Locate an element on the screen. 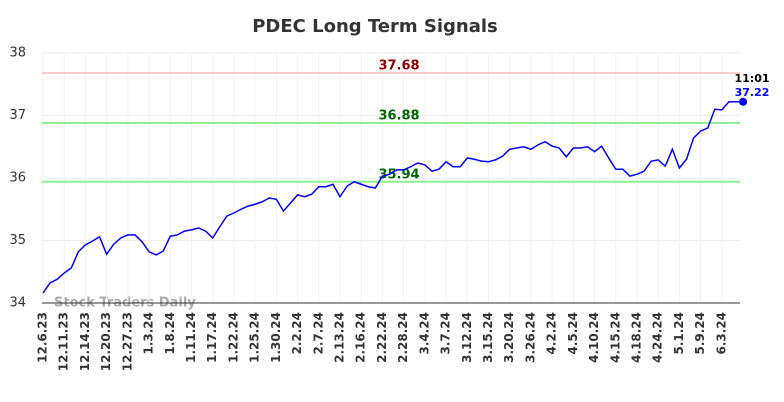 Image resolution: width=784 pixels, height=402 pixels. y-tick-label: 35 is located at coordinates (17, 240).